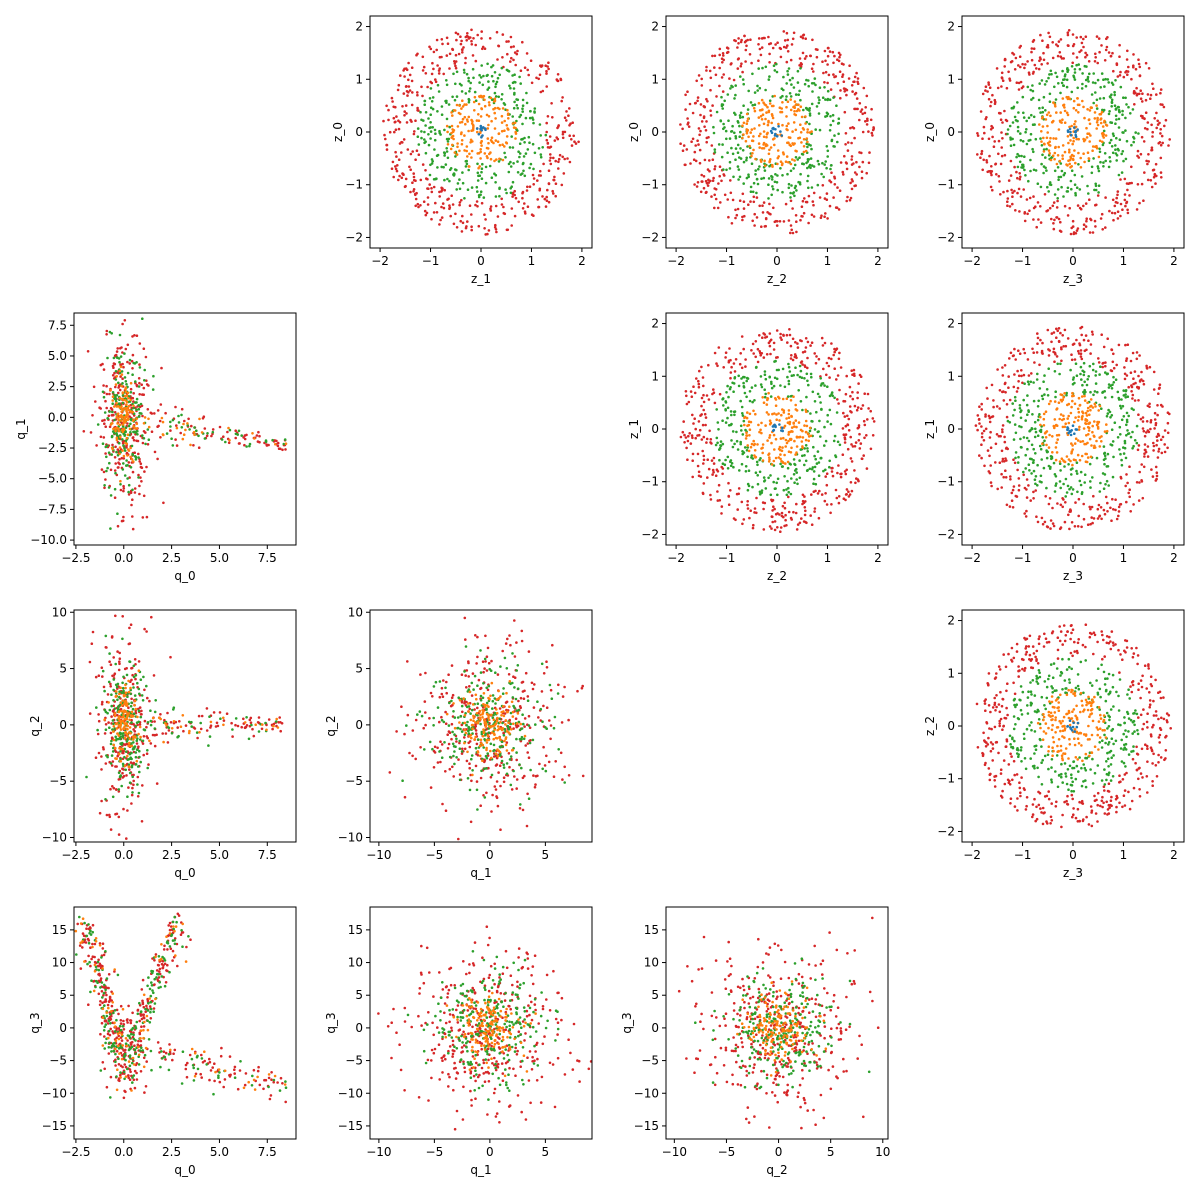 This screenshot has height=1200, width=1200. What do you see at coordinates (48, 540) in the screenshot?
I see `y-tick-label: −10.0` at bounding box center [48, 540].